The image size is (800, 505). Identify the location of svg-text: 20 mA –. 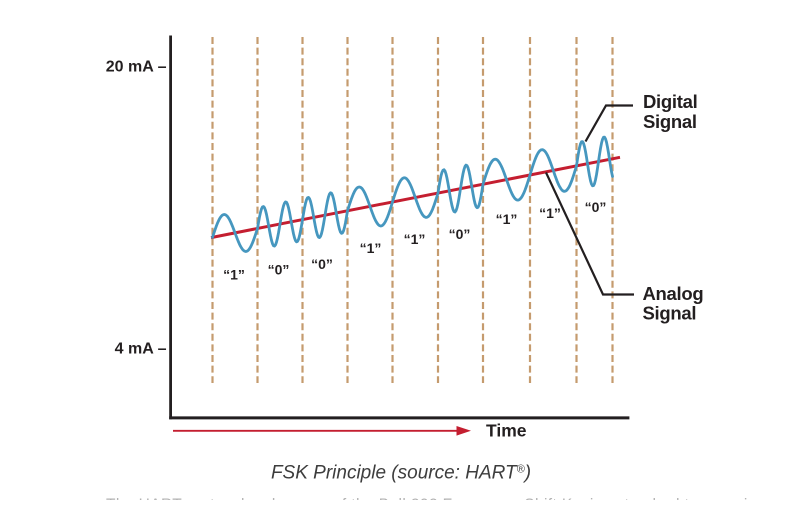
(136, 67).